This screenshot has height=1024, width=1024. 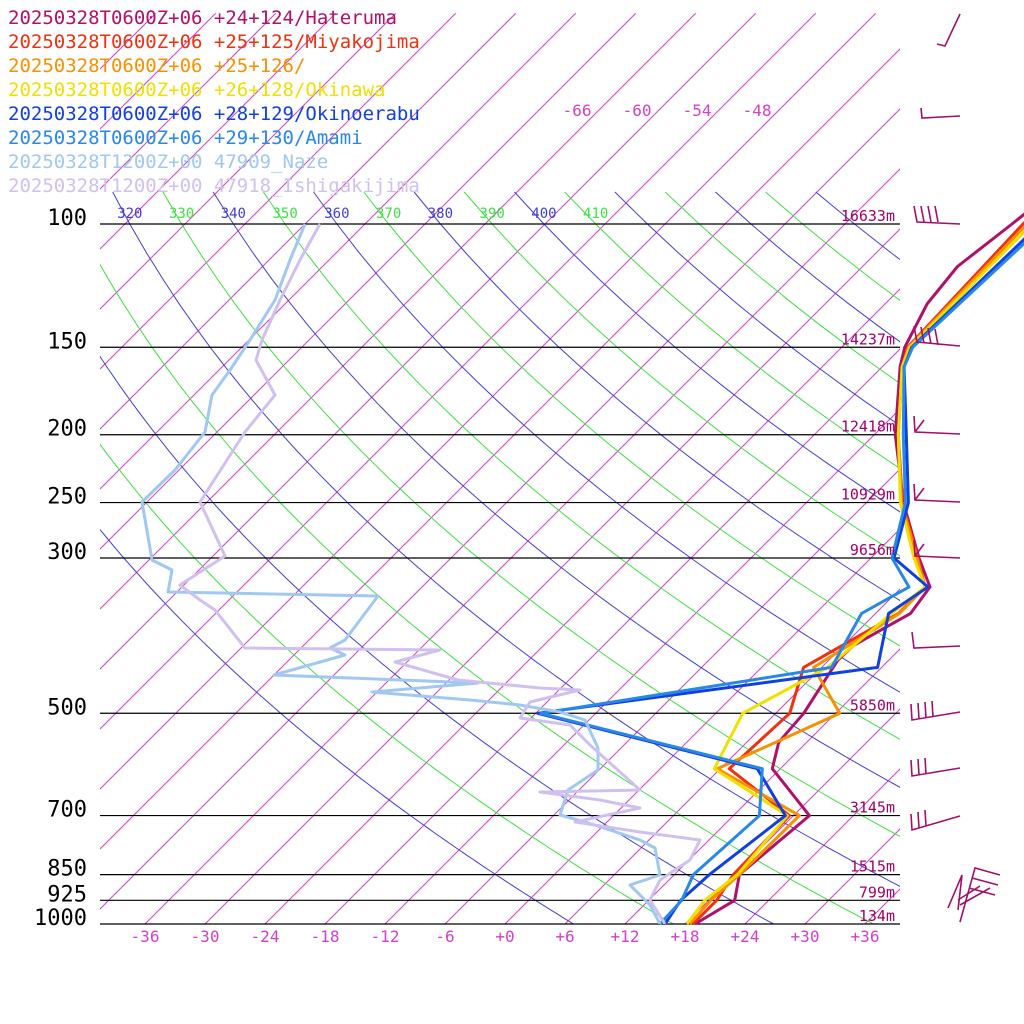 What do you see at coordinates (385, 936) in the screenshot?
I see `temperature-tick-label: -12` at bounding box center [385, 936].